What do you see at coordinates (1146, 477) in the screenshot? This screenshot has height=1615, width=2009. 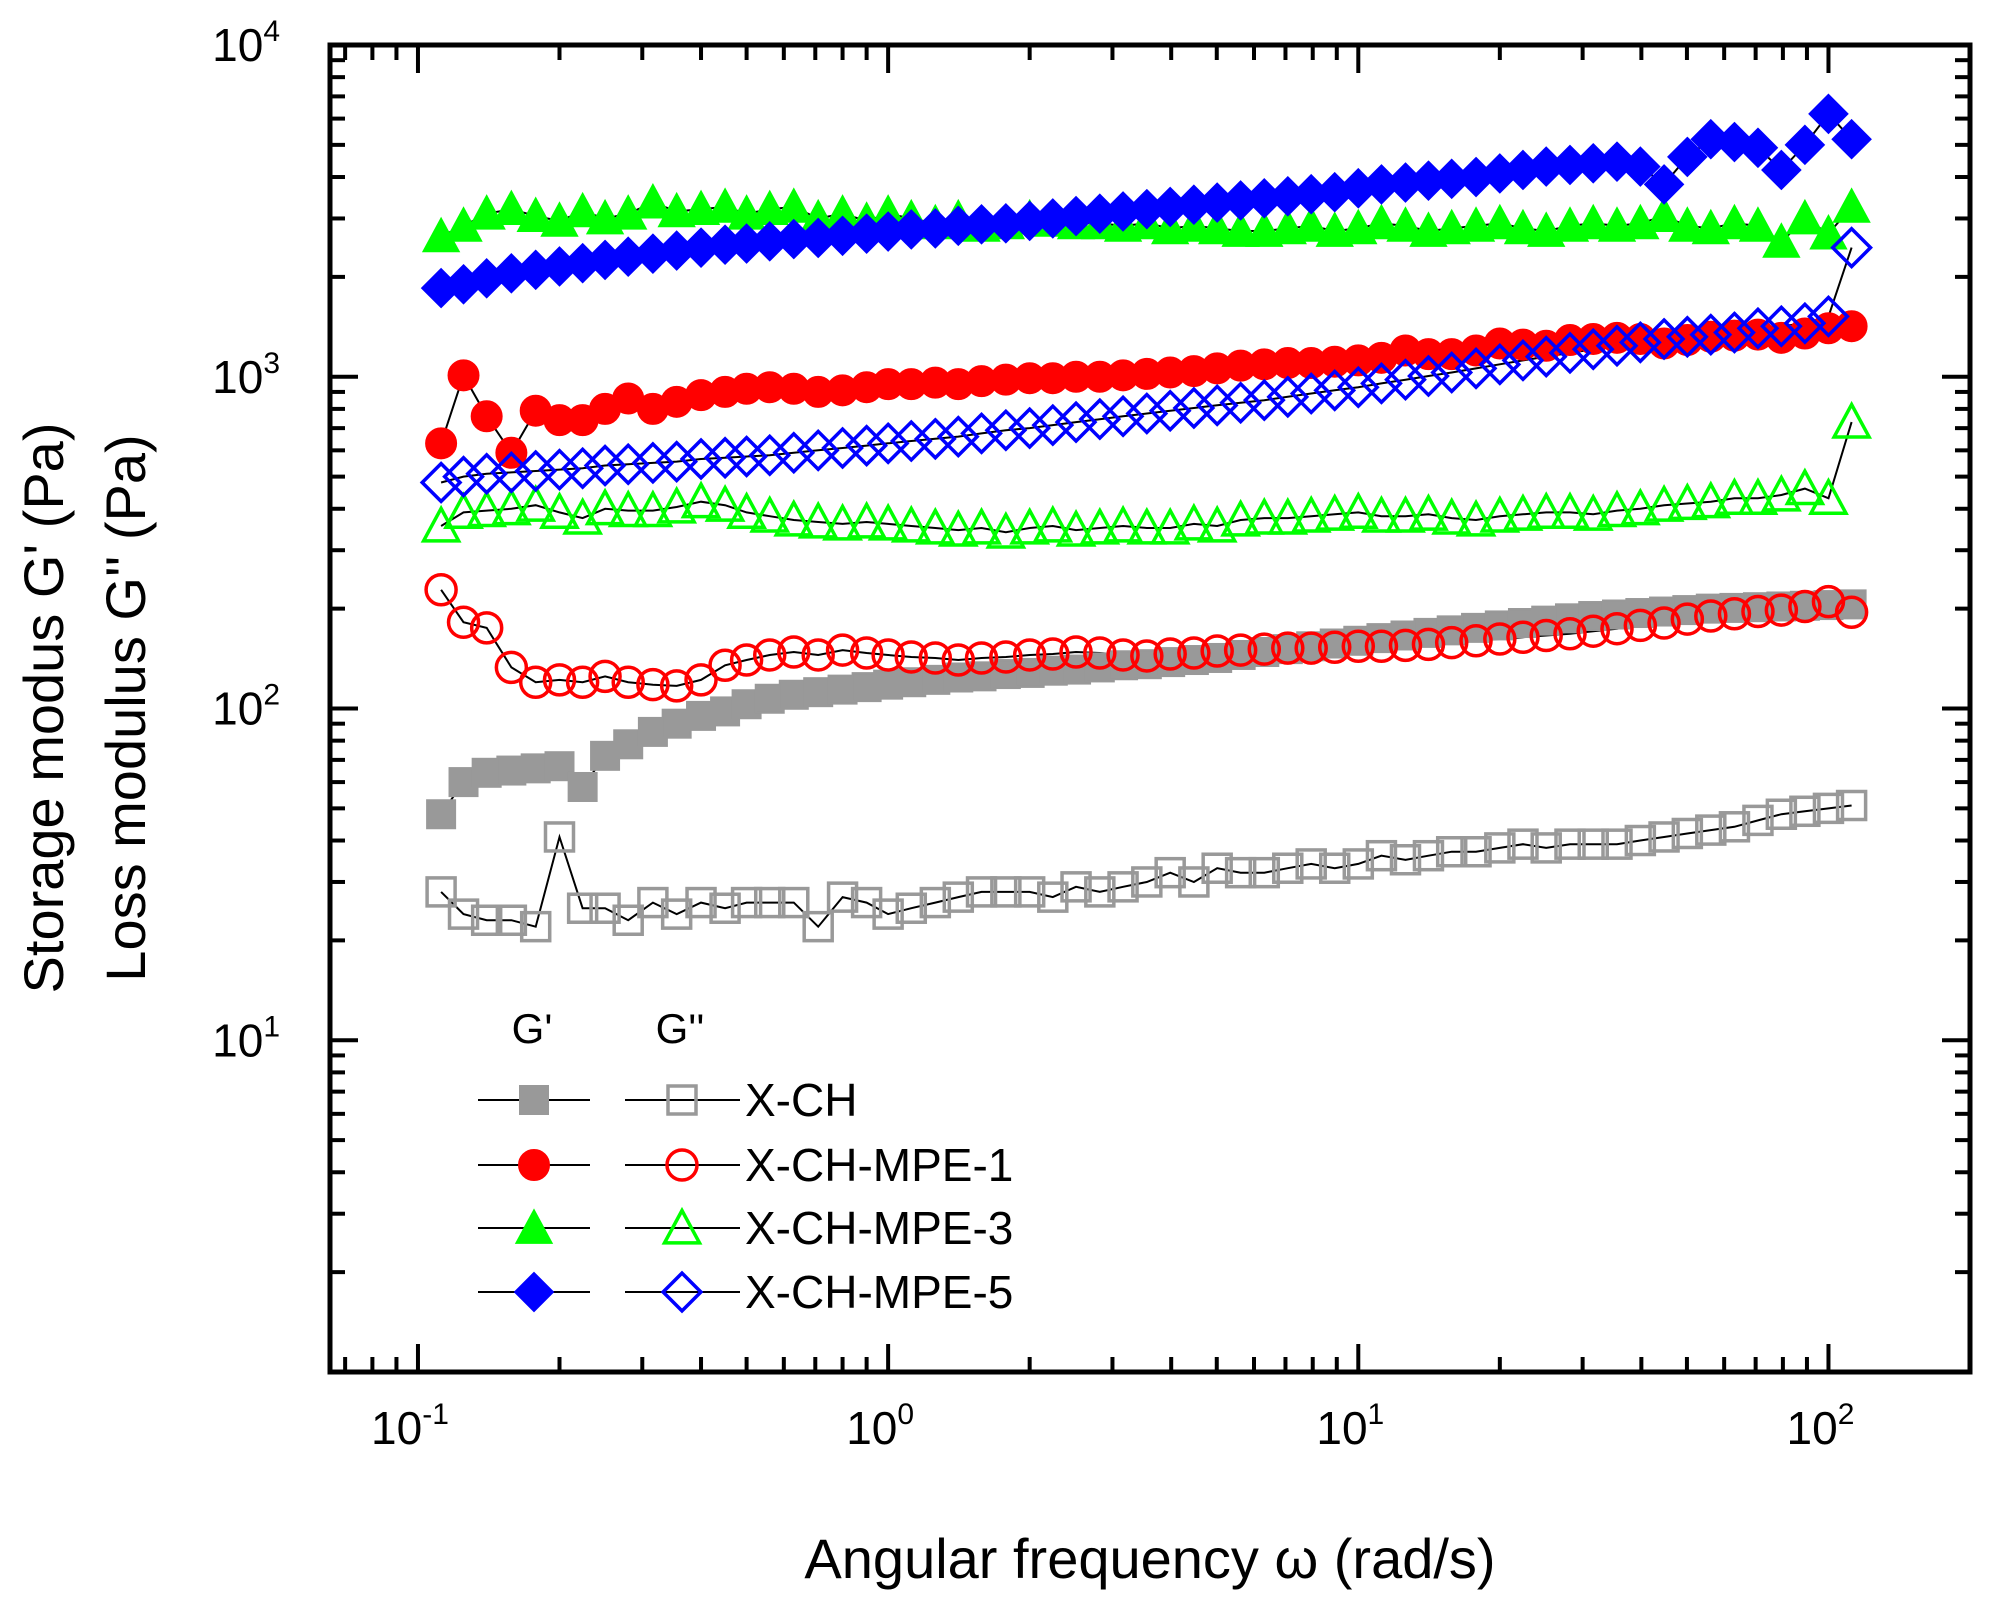 I see `x-ch-mpe-3-loss-line` at bounding box center [1146, 477].